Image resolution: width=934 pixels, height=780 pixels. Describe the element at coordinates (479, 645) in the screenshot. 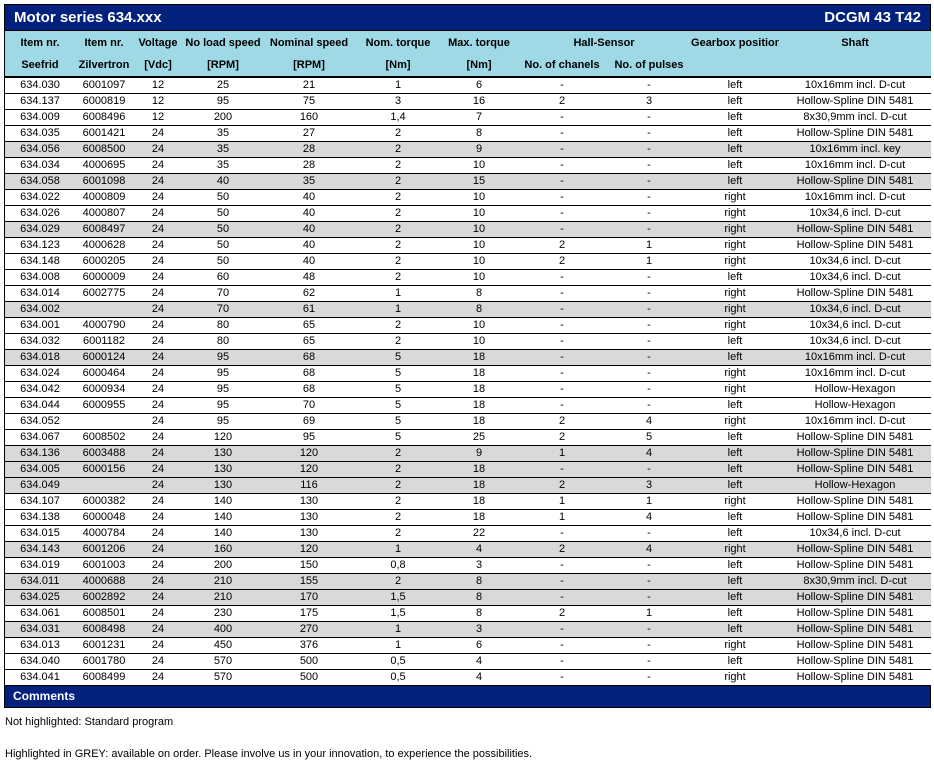

I see `table-cell: 6` at that location.